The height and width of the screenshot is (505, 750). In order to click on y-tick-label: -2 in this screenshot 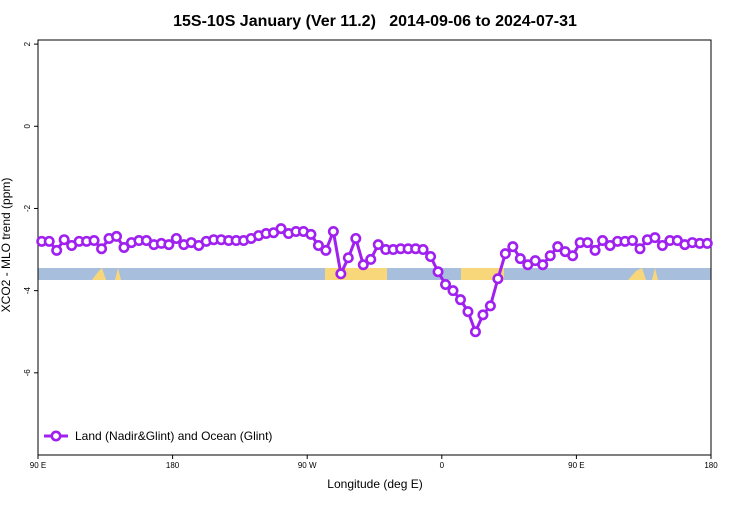, I will do `click(27, 208)`.